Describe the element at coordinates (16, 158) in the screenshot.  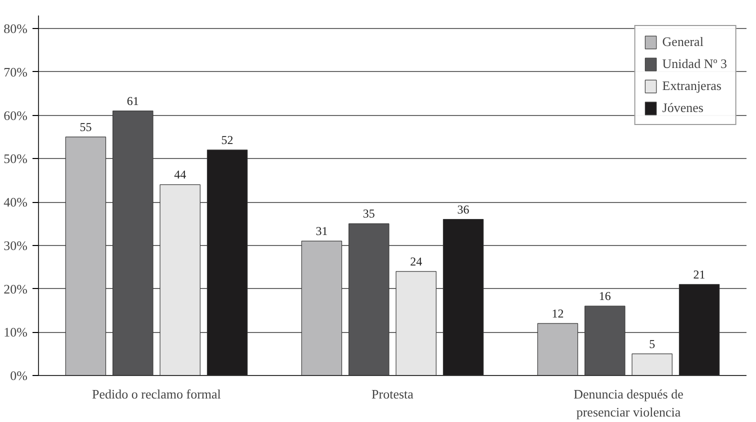
I see `y-tick-label: 50%` at that location.